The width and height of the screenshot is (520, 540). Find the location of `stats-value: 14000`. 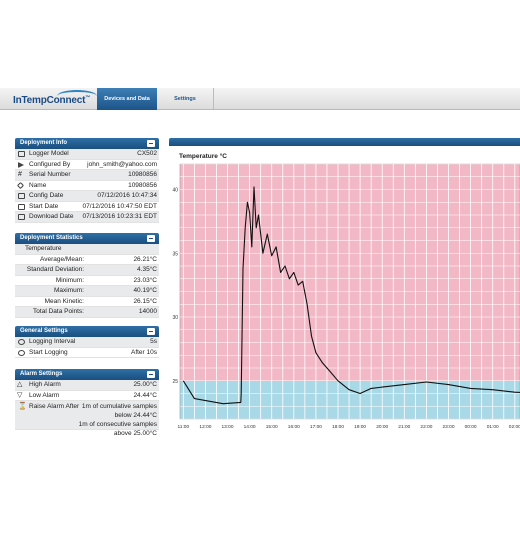

stats-value: 14000 is located at coordinates (147, 311).